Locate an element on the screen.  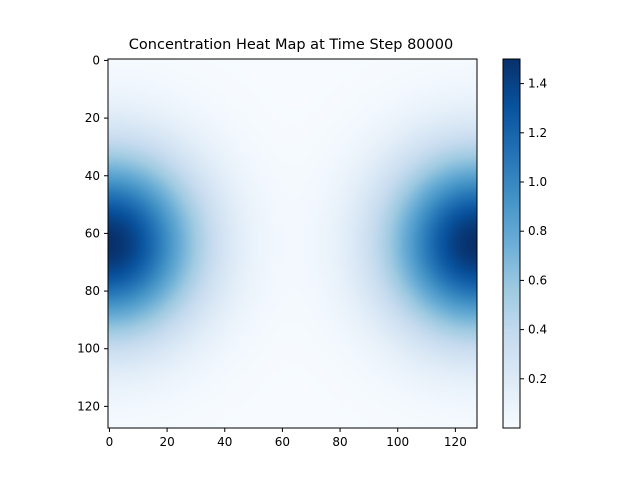
colorbar-tick-label: 0.6 is located at coordinates (537, 280).